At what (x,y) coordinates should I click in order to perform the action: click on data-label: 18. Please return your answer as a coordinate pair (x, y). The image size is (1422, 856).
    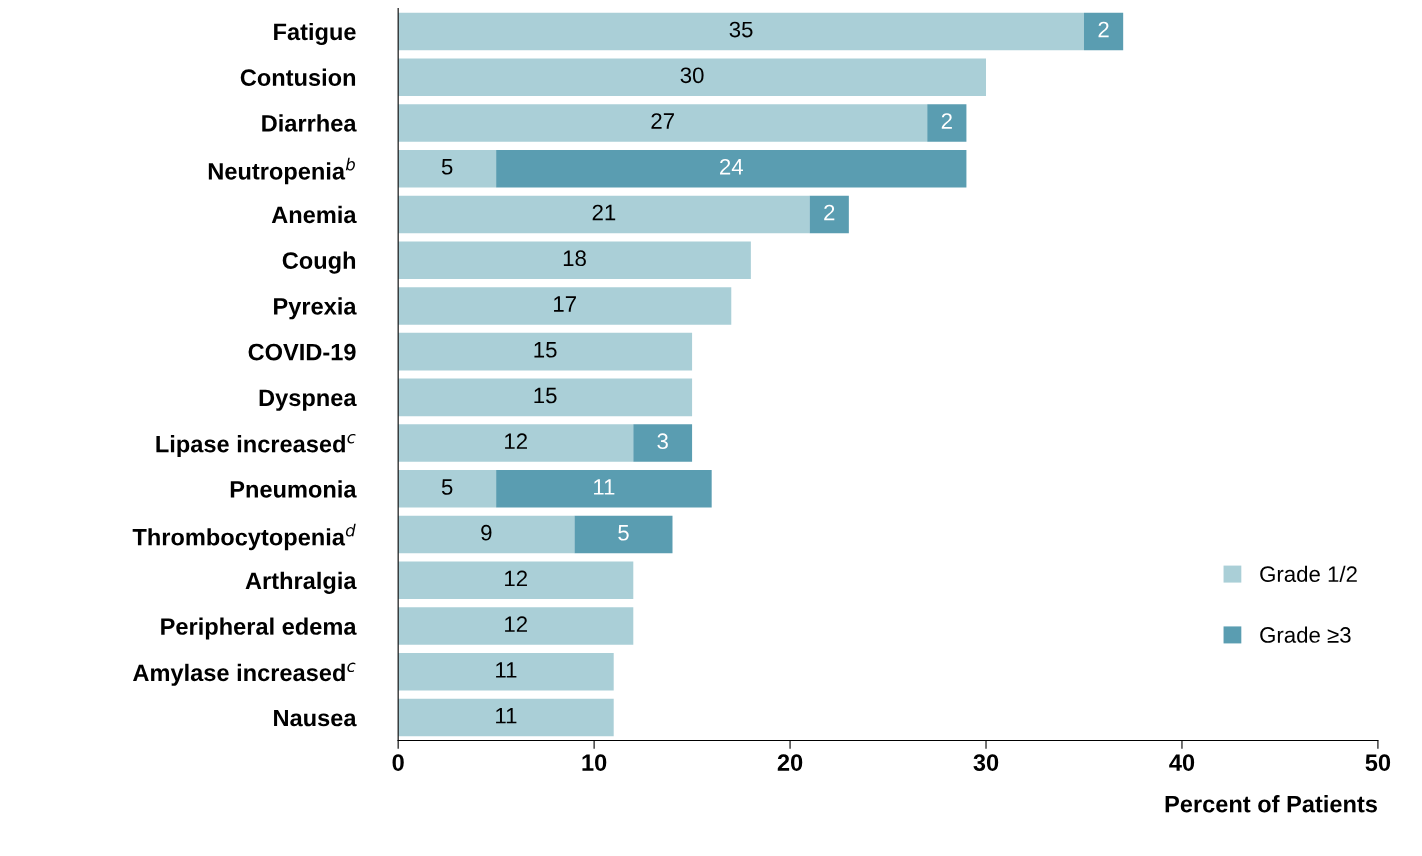
    Looking at the image, I should click on (574, 258).